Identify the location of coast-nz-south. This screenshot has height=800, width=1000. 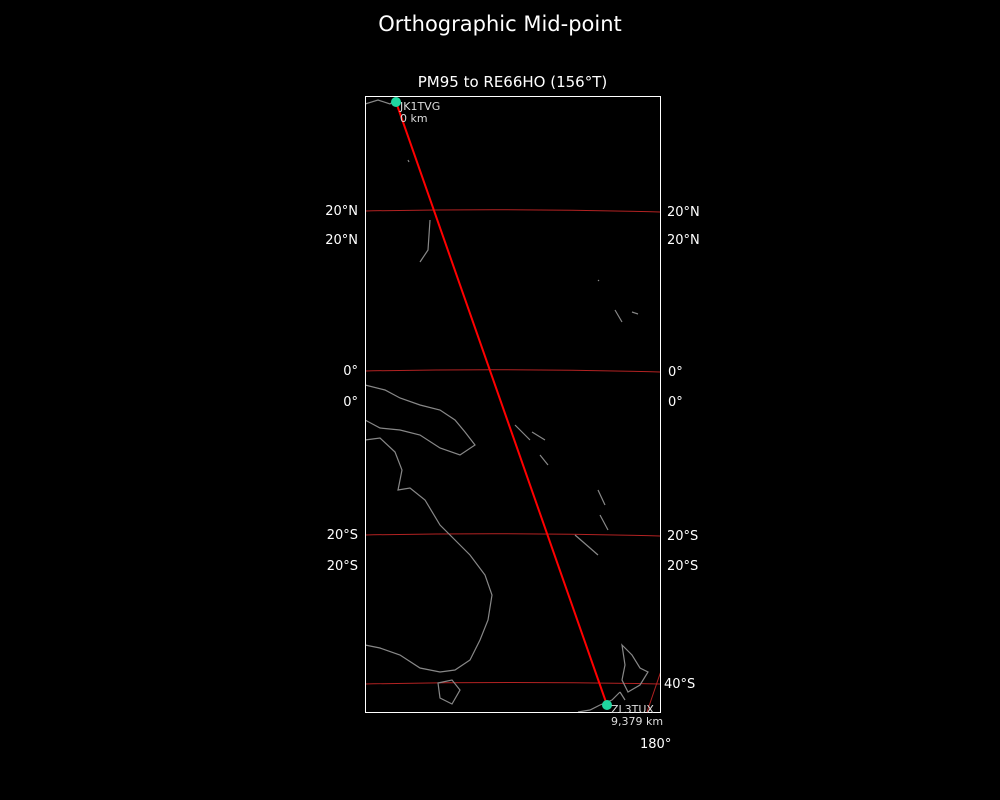
(601, 701).